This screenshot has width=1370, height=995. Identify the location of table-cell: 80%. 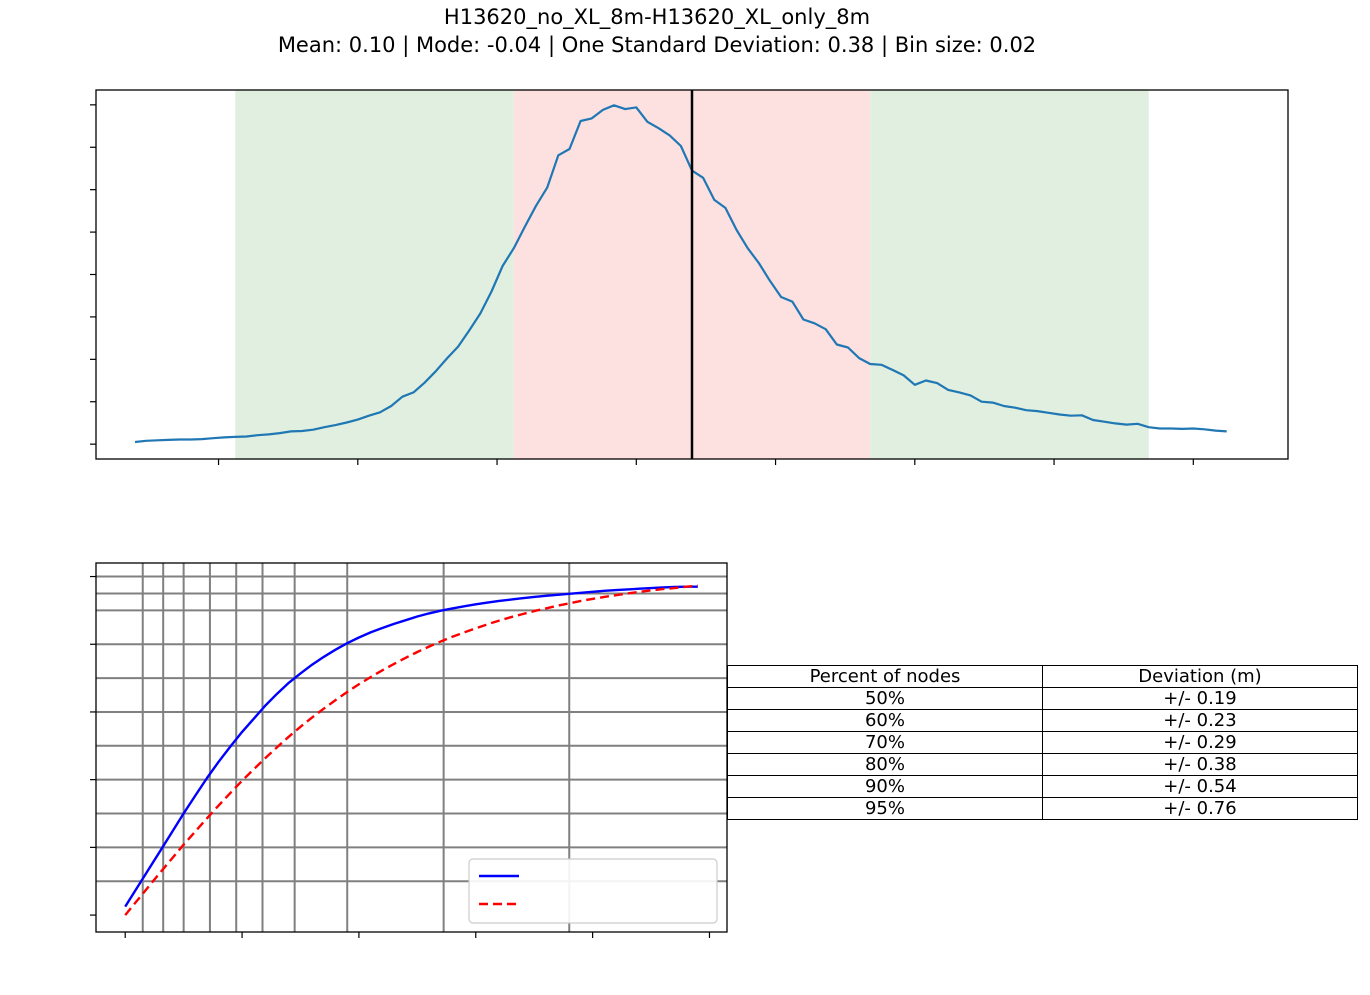
(885, 764).